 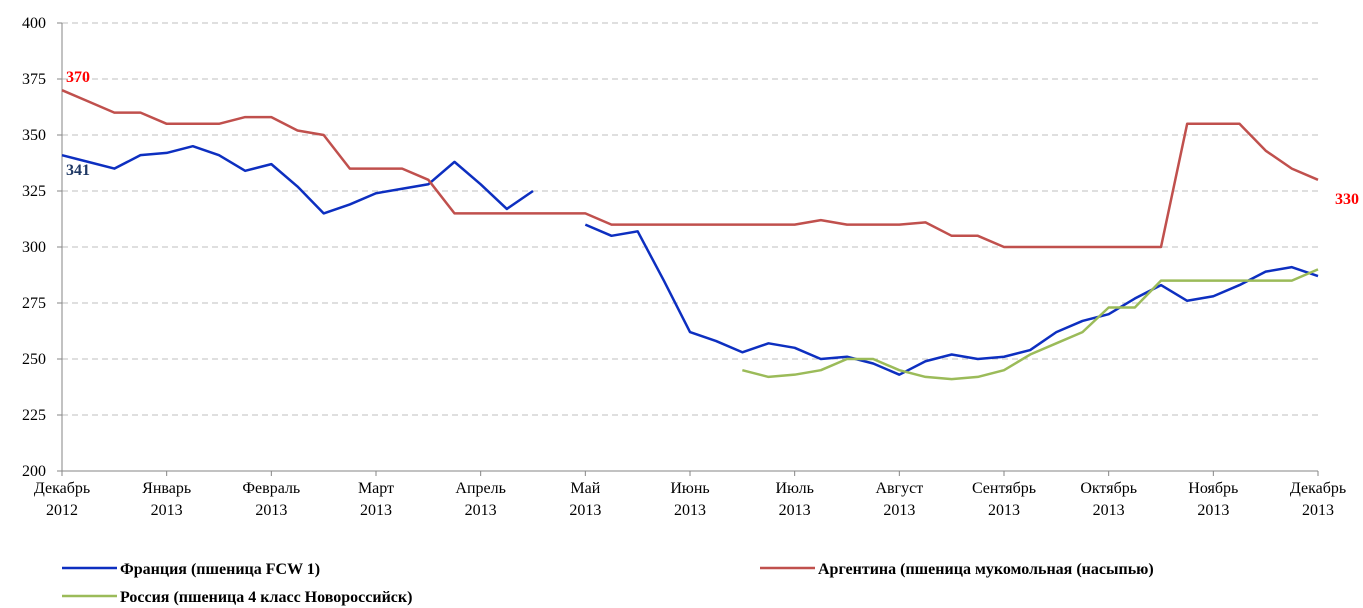 I want to click on y-tick-label: 325, so click(x=34, y=191).